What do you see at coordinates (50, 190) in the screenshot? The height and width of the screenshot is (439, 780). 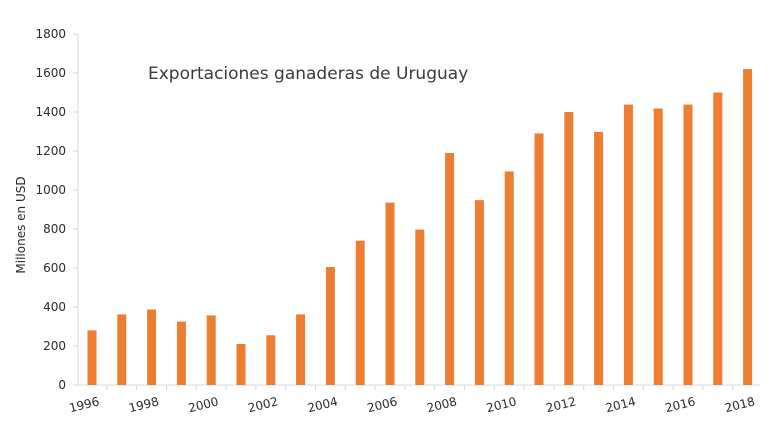 I see `y-tick-label: 1000` at bounding box center [50, 190].